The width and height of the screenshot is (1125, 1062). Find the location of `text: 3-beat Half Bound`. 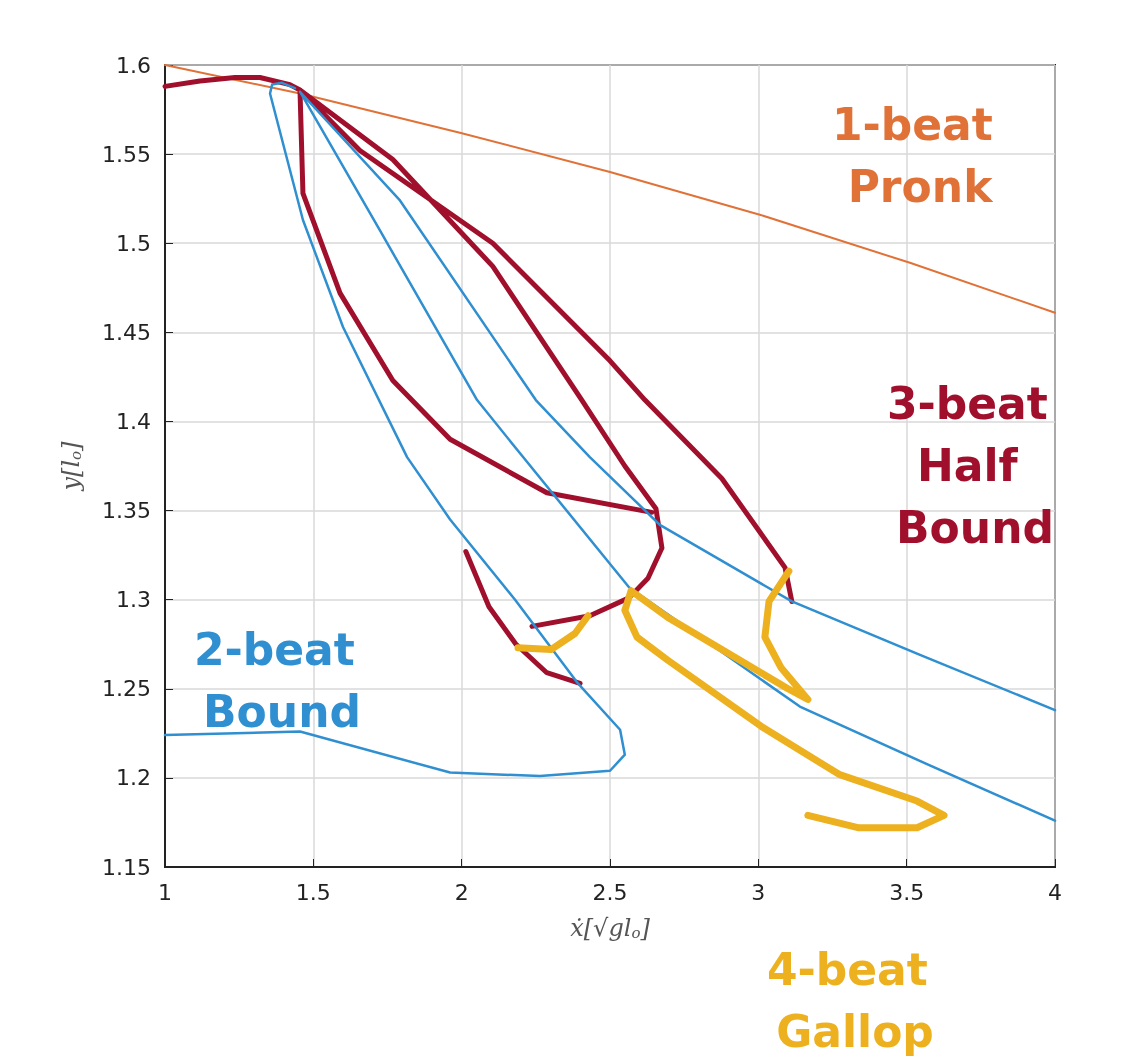

text: 3-beat Half Bound is located at coordinates (975, 465).